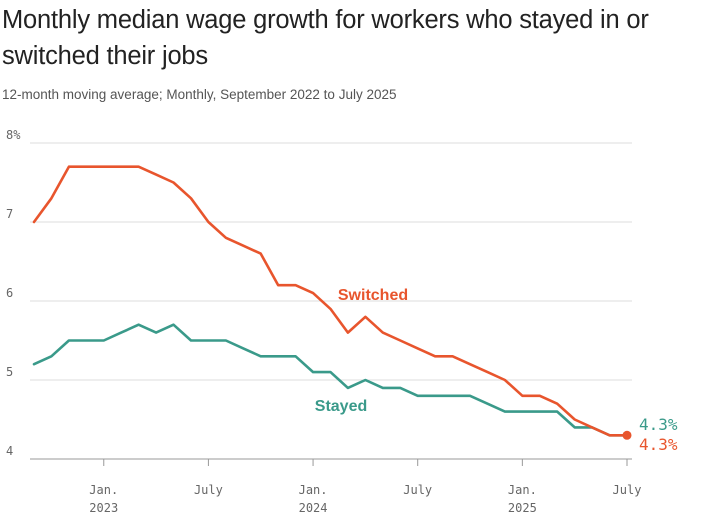 This screenshot has height=523, width=720. I want to click on series-label-switched: Switched, so click(373, 295).